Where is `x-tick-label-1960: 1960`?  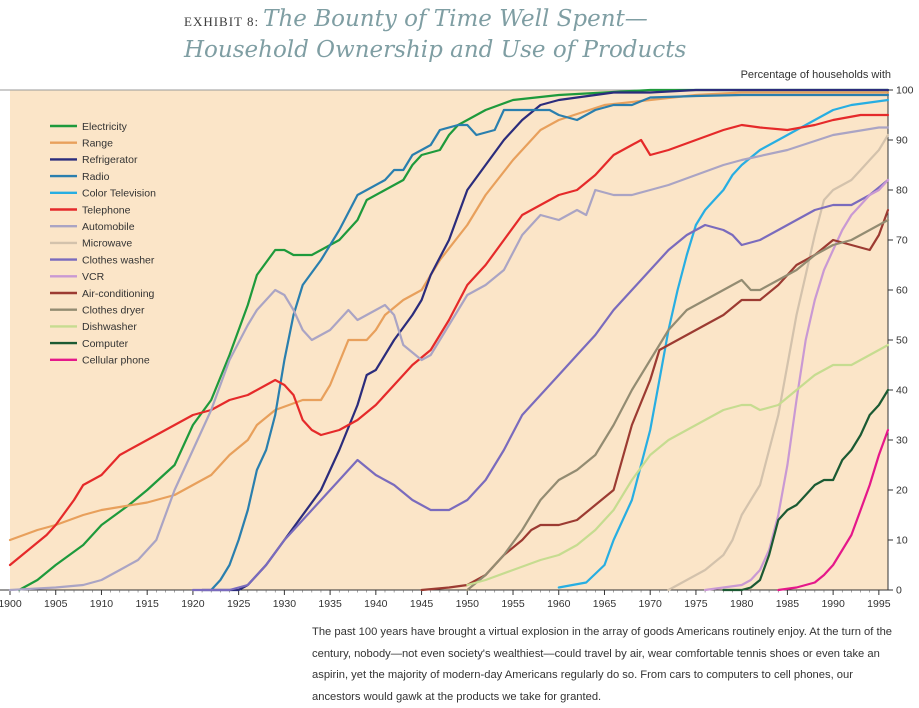
x-tick-label-1960: 1960 is located at coordinates (559, 604).